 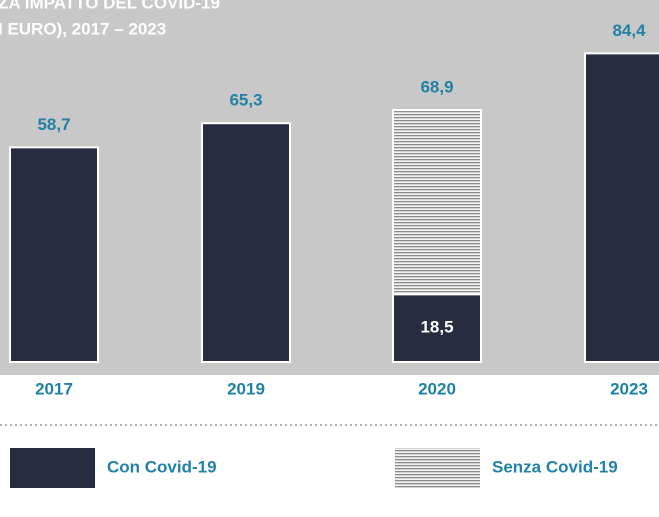 I want to click on legend-label: Senza Covid-19, so click(x=555, y=466).